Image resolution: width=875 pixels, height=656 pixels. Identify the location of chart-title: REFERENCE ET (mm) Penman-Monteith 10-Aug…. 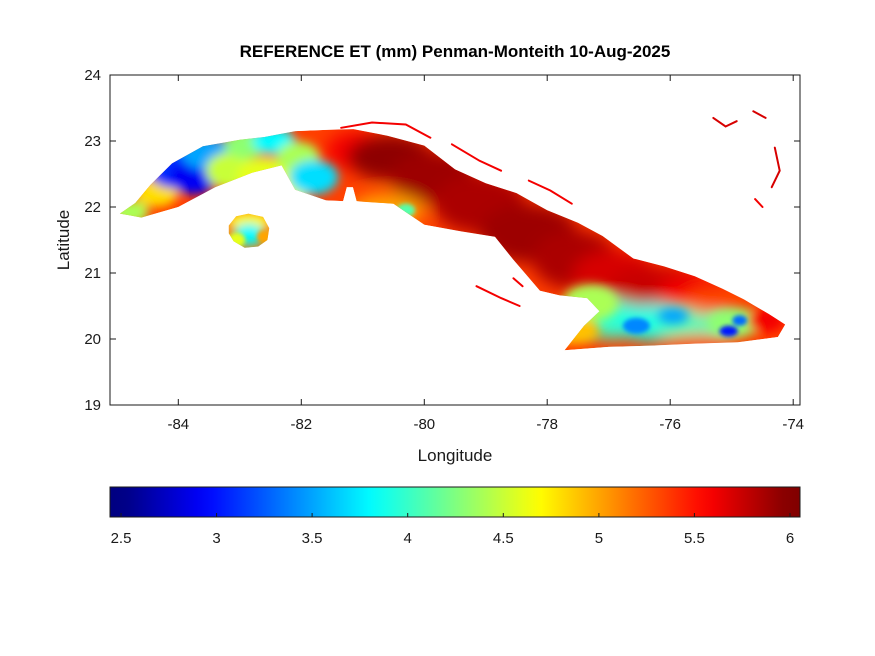
(455, 51).